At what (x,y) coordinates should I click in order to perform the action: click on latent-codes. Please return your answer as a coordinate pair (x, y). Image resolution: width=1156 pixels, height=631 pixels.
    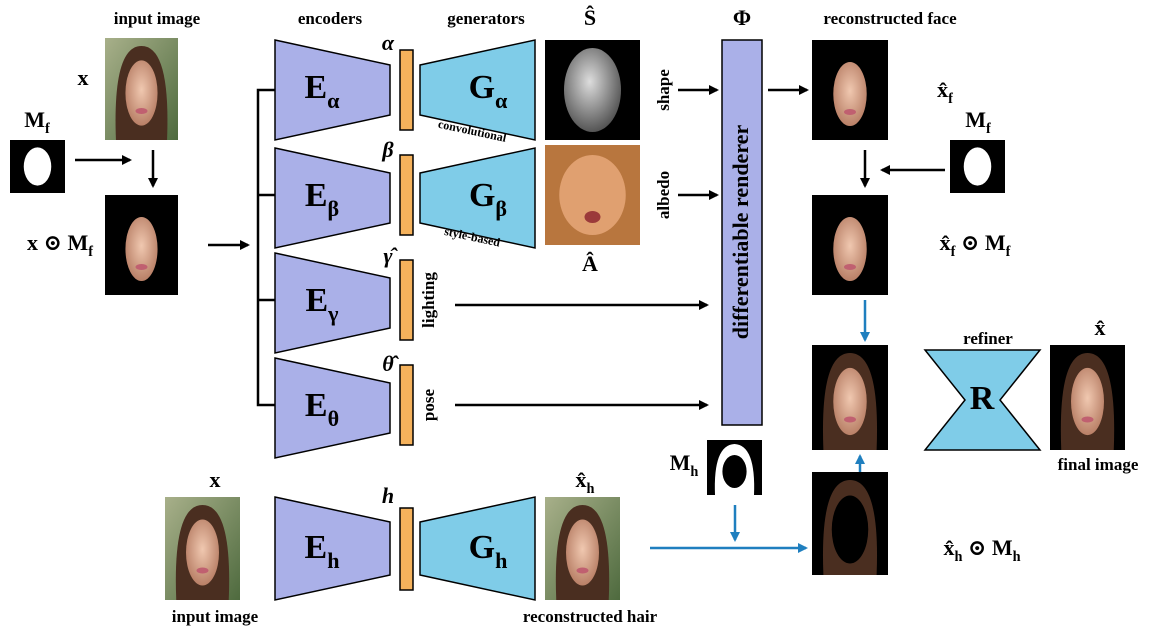
    Looking at the image, I should click on (406, 320).